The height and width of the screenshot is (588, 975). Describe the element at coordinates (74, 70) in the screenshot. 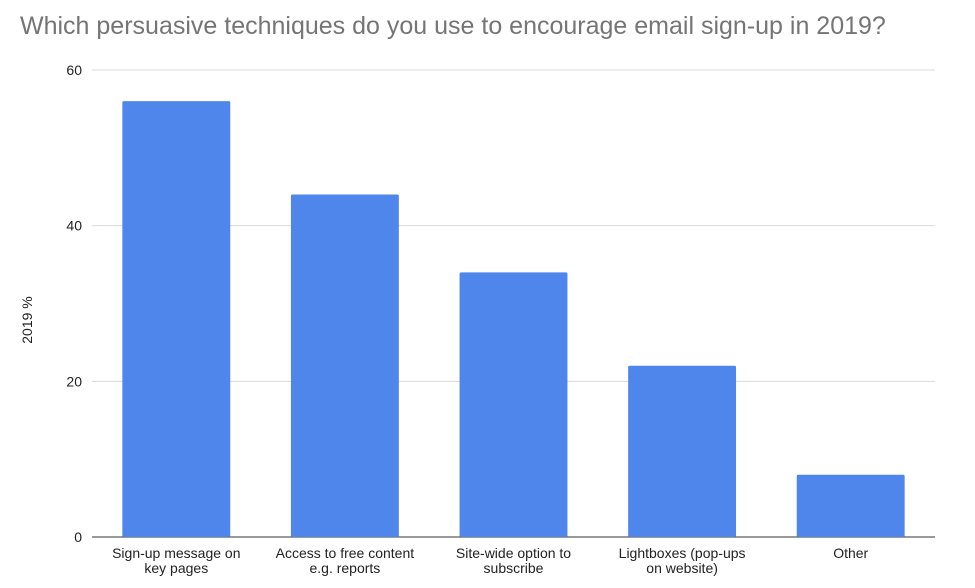

I see `y-tick-label: 60` at that location.